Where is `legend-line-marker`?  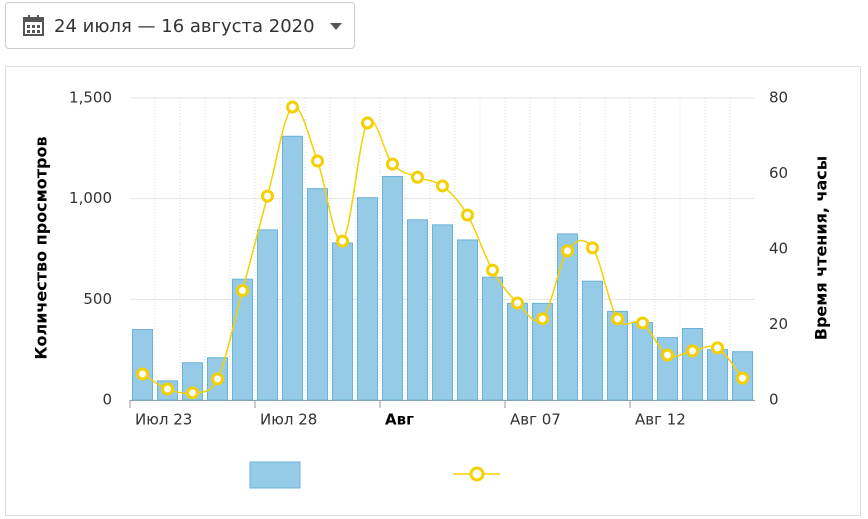 legend-line-marker is located at coordinates (477, 474).